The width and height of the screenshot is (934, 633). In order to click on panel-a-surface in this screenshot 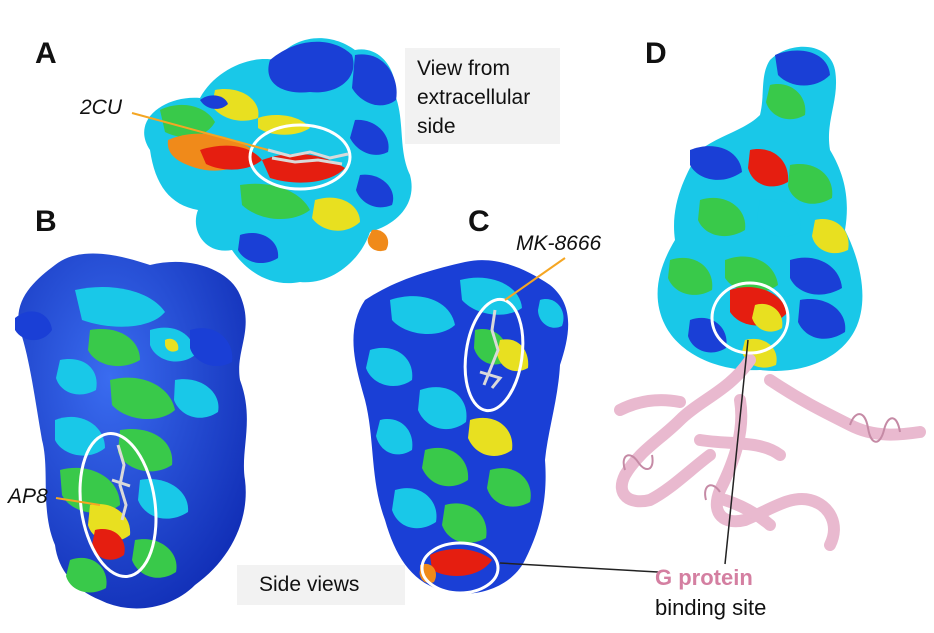, I will do `click(278, 161)`.